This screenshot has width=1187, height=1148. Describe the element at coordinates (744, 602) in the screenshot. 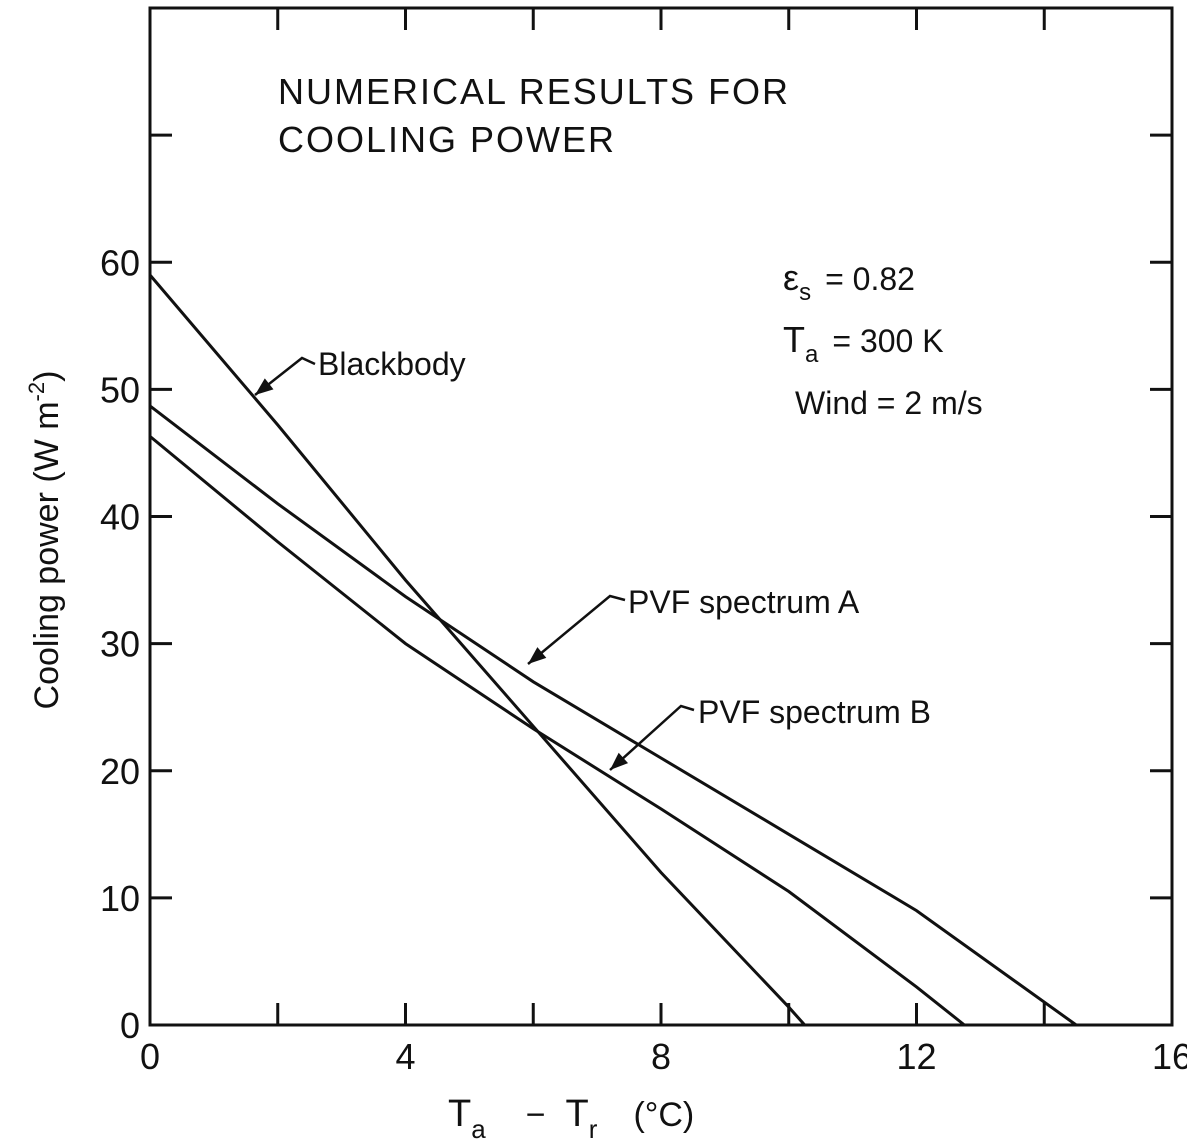

I see `series-label-pvf-a: PVF spectrum A` at that location.